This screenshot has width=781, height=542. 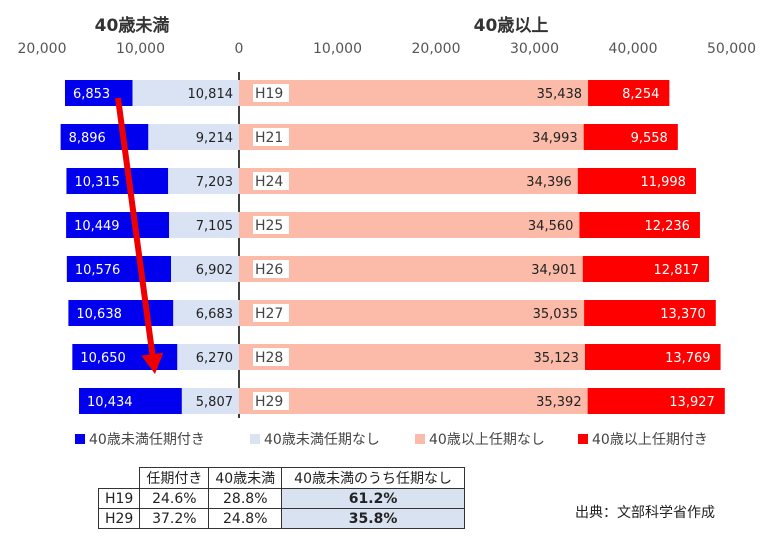 I want to click on table-header: 40歳未満のうち任期なし, so click(x=373, y=478).